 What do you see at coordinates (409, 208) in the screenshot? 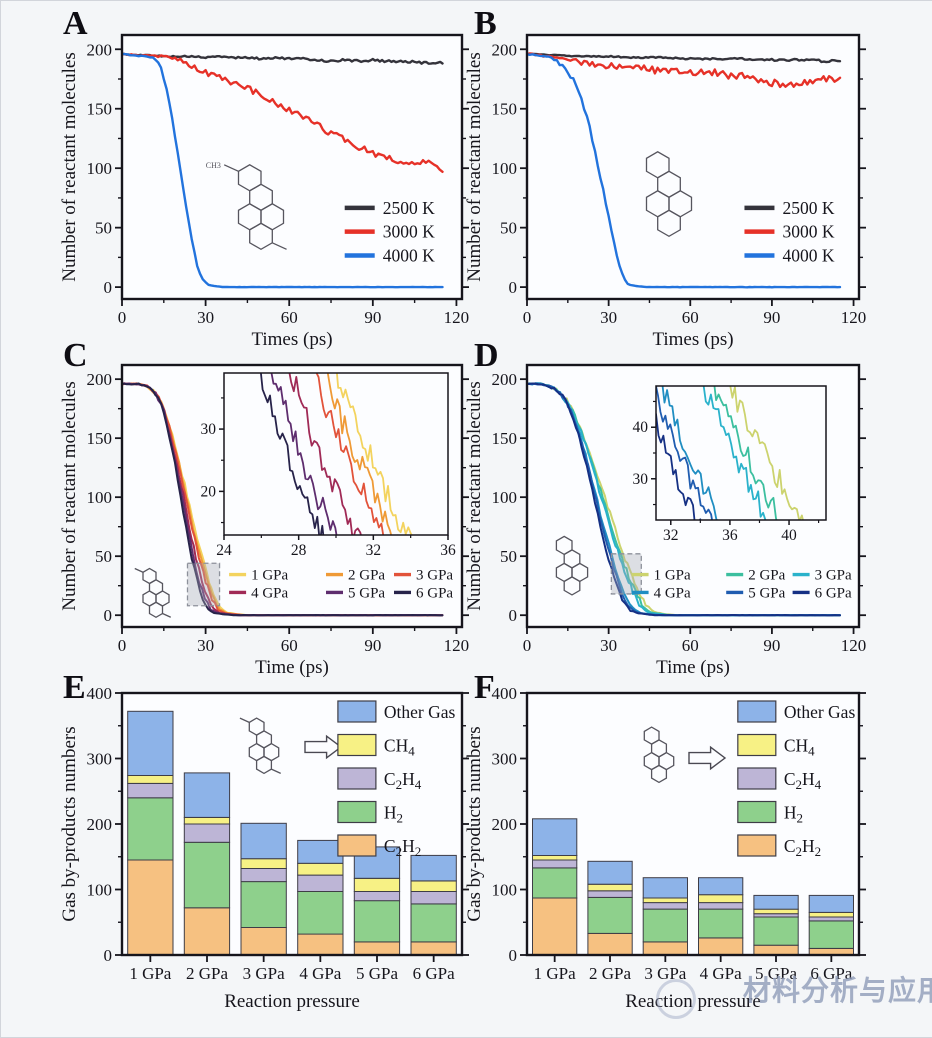
I see `legend-label-2500-k: 2500 K` at bounding box center [409, 208].